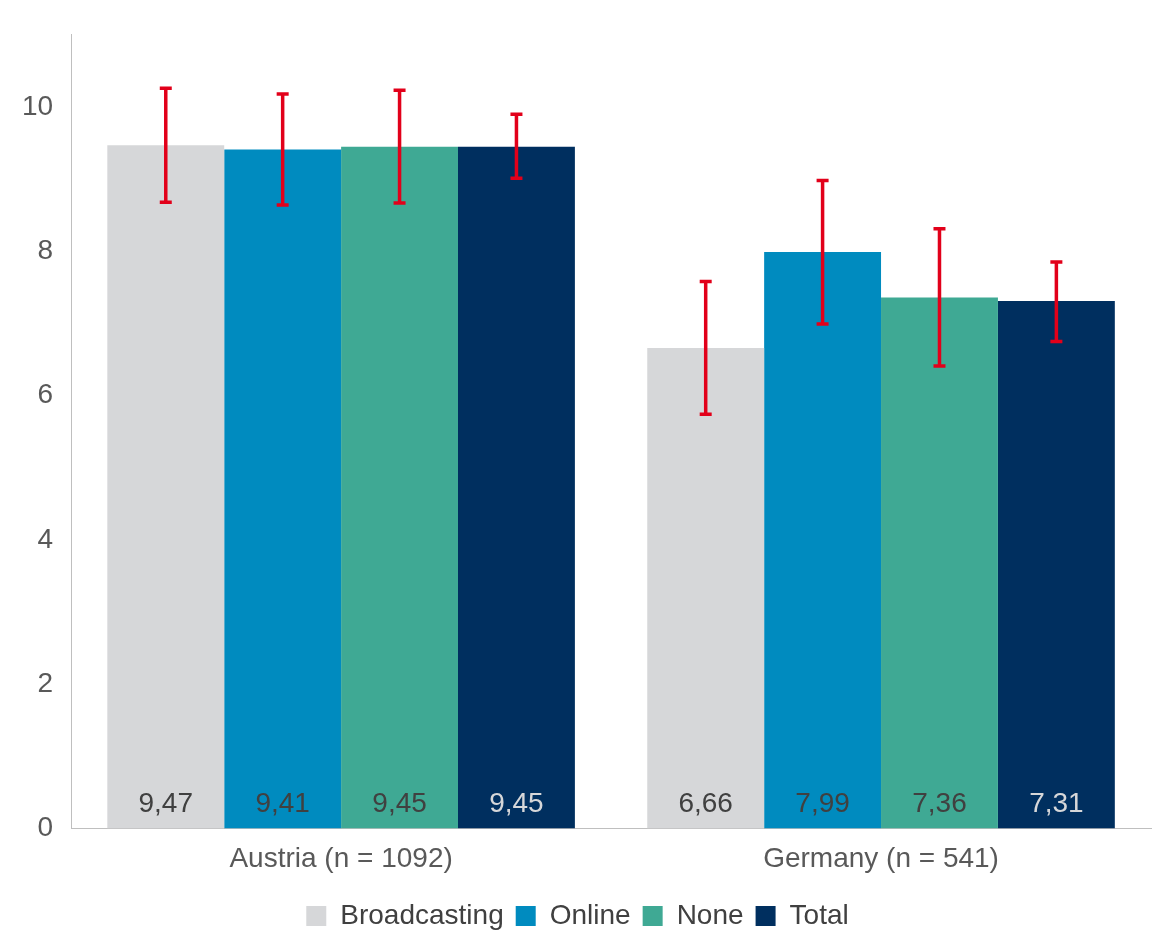 The width and height of the screenshot is (1159, 940). What do you see at coordinates (710, 914) in the screenshot?
I see `legend-label: None` at bounding box center [710, 914].